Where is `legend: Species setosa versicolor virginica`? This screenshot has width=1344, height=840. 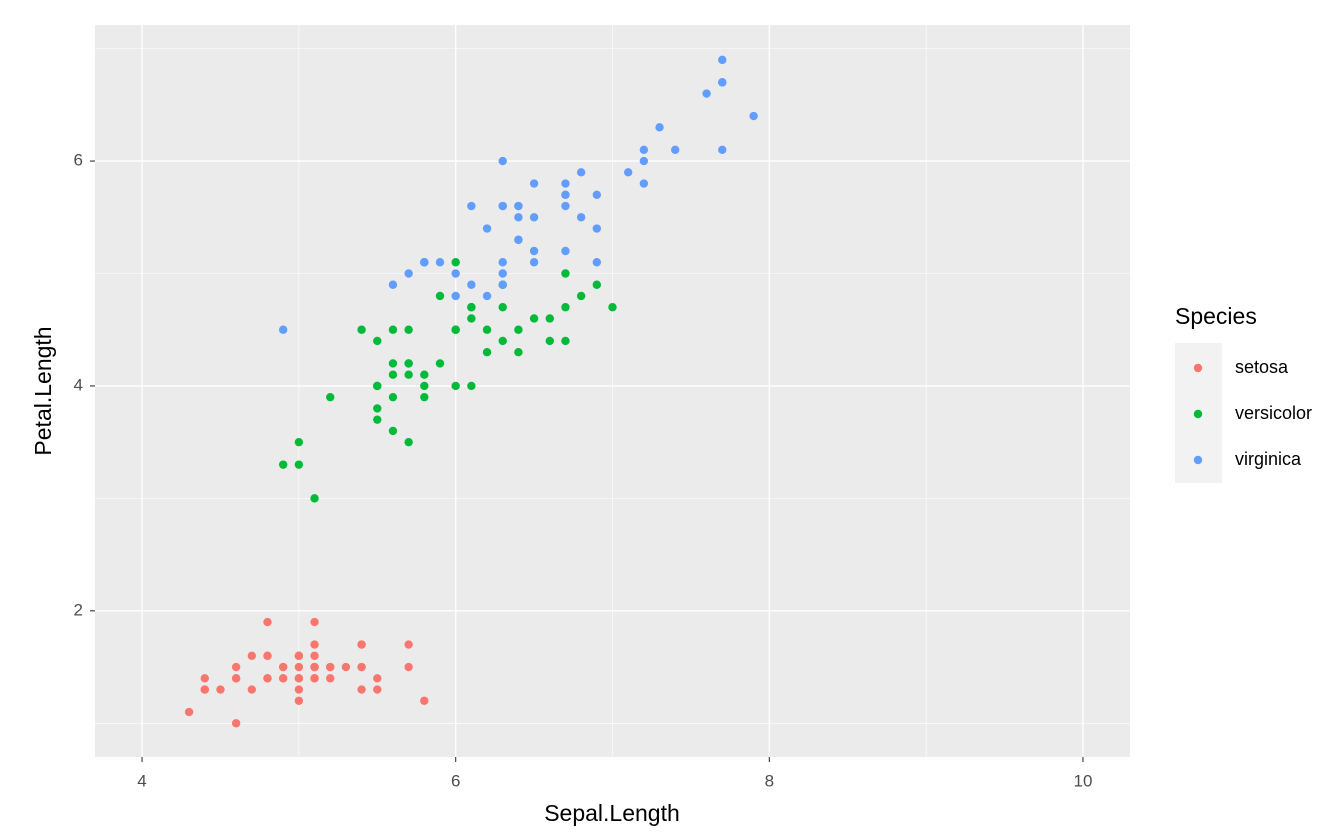 legend: Species setosa versicolor virginica is located at coordinates (1243, 393).